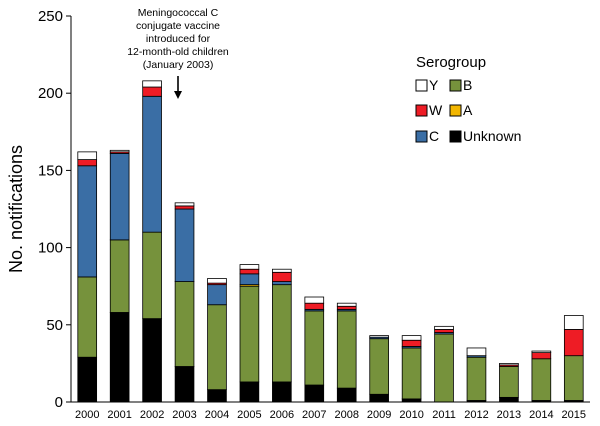 Image resolution: width=600 pixels, height=426 pixels. I want to click on bar-segment-unknown-2007, so click(314, 393).